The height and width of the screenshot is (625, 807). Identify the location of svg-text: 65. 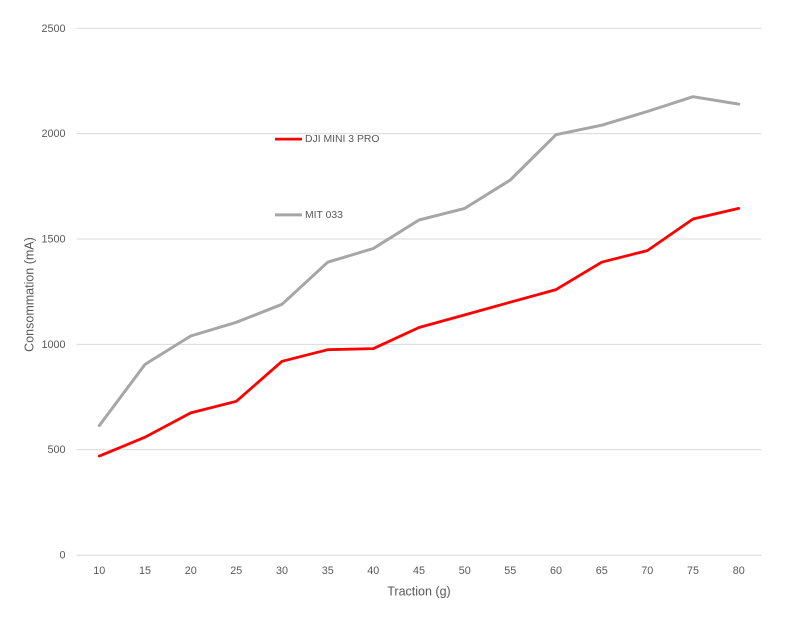
(602, 571).